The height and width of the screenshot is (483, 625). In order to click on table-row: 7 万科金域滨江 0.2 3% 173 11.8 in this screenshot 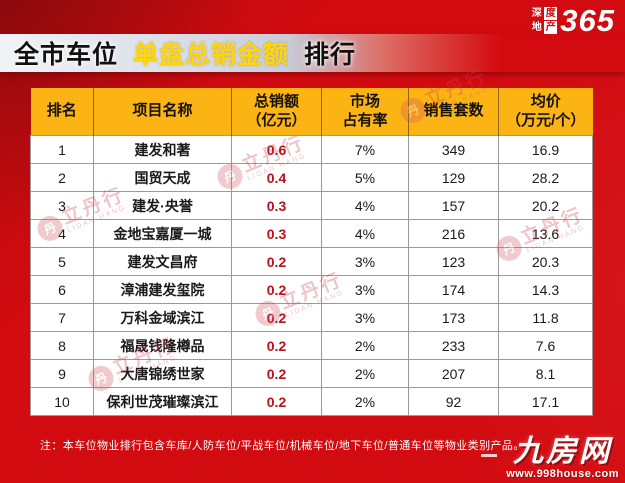, I will do `click(311, 317)`.